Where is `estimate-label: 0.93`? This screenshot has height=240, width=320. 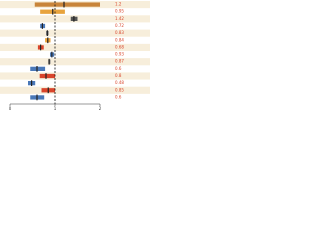
estimate-label: 0.93 is located at coordinates (119, 54).